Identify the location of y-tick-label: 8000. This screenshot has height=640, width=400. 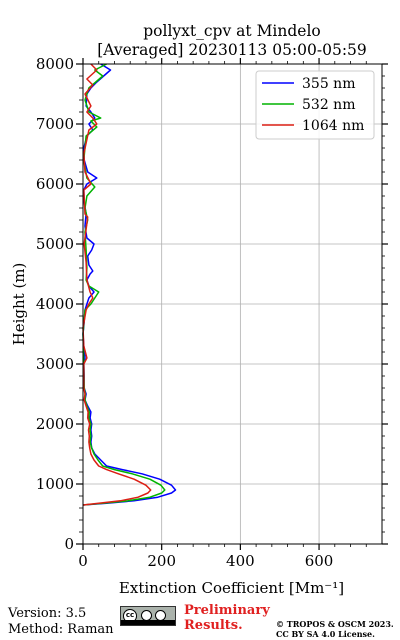
(55, 64).